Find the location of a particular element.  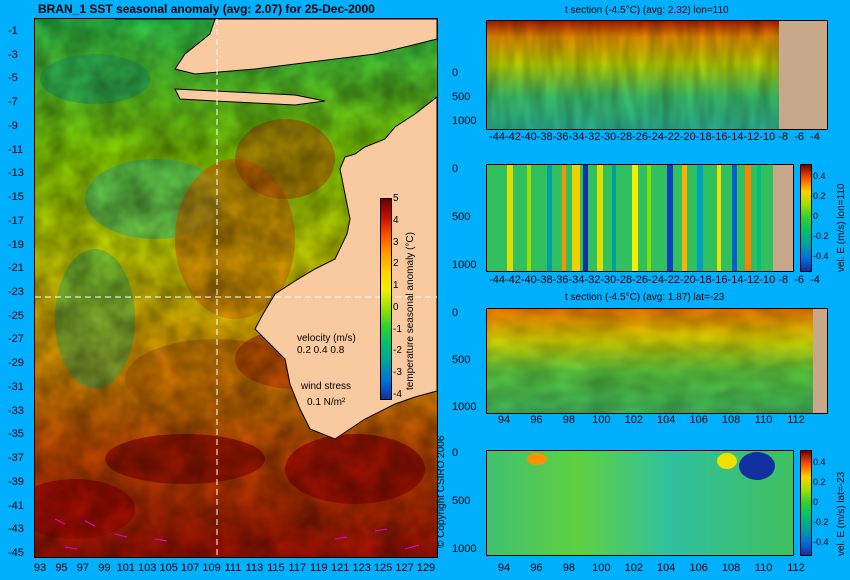

sst-colorbar-label: temperature seasonal anomaly (°C) is located at coordinates (410, 311).